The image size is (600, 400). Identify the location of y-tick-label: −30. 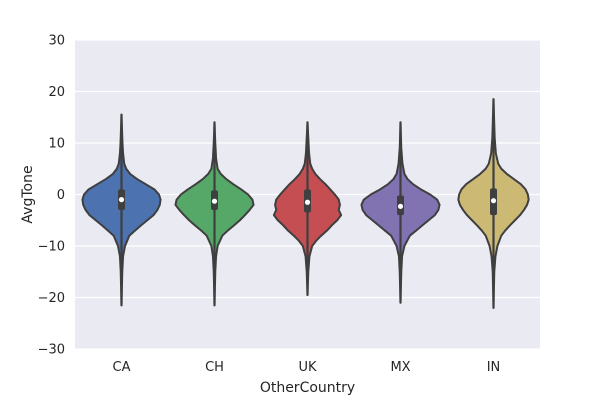
(51, 350).